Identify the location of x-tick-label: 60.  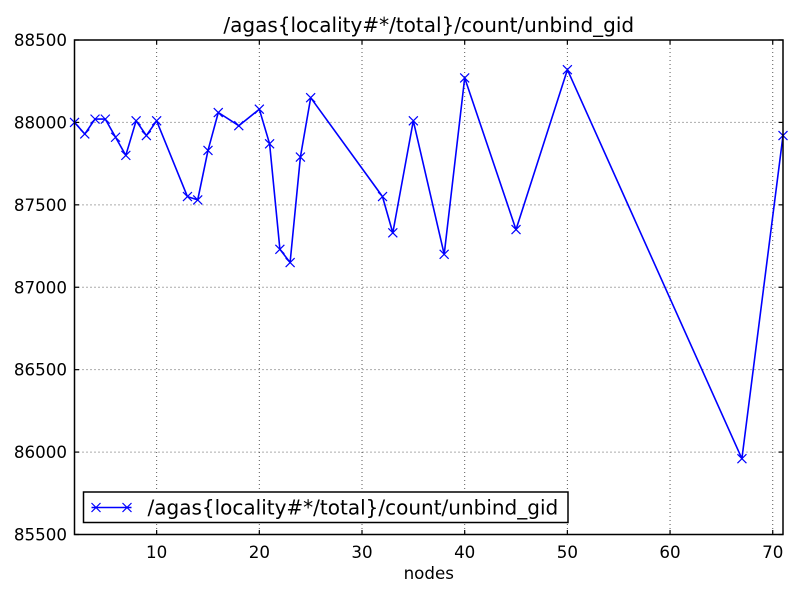
(669, 552).